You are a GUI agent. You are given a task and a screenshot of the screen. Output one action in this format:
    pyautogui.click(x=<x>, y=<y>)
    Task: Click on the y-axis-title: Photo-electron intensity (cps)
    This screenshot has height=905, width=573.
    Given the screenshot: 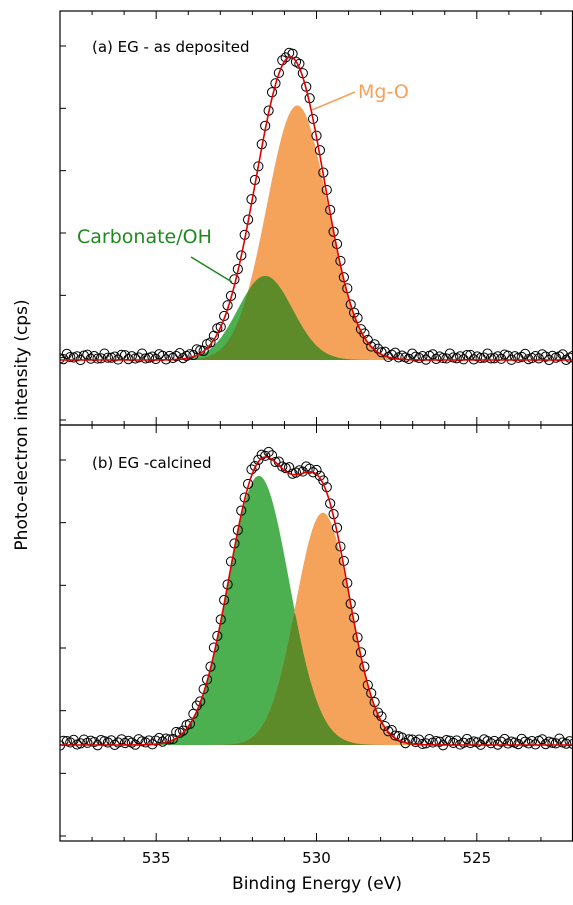 What is the action you would take?
    pyautogui.click(x=22, y=424)
    